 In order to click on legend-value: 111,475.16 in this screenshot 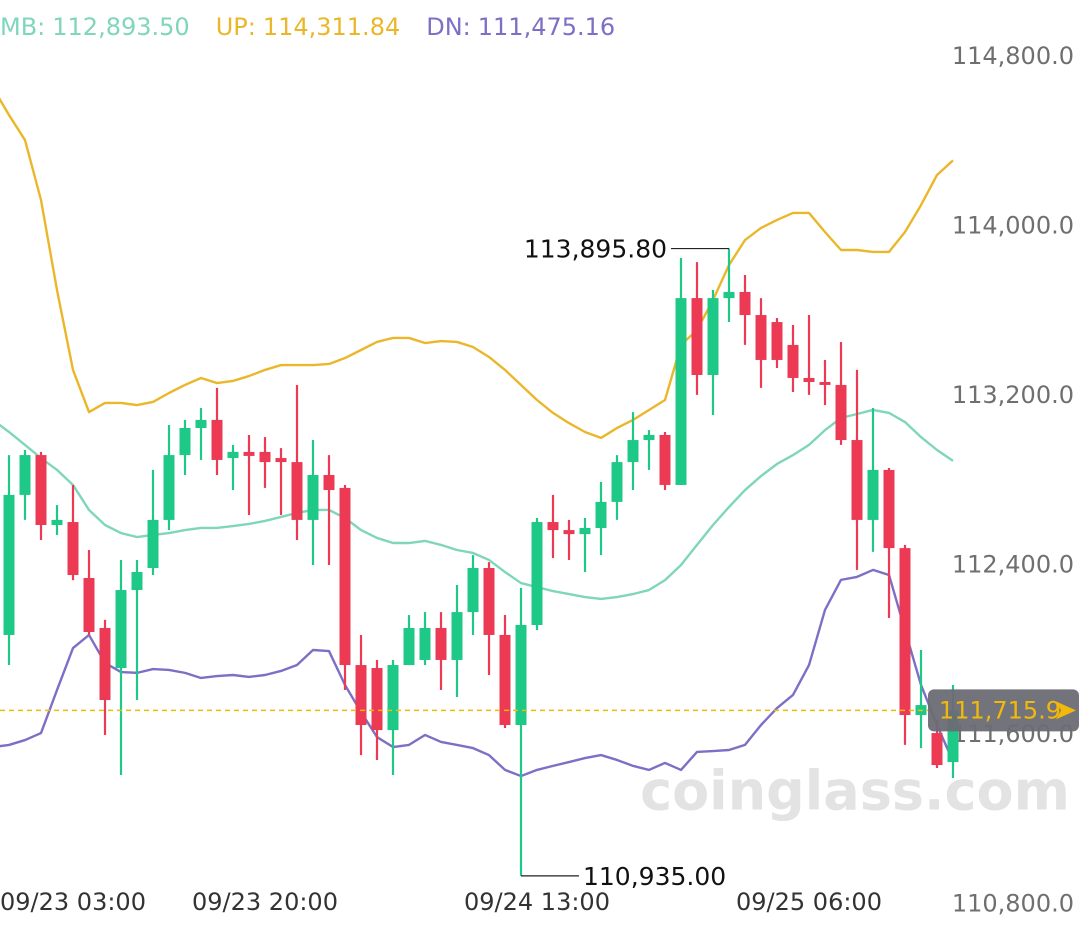, I will do `click(546, 27)`.